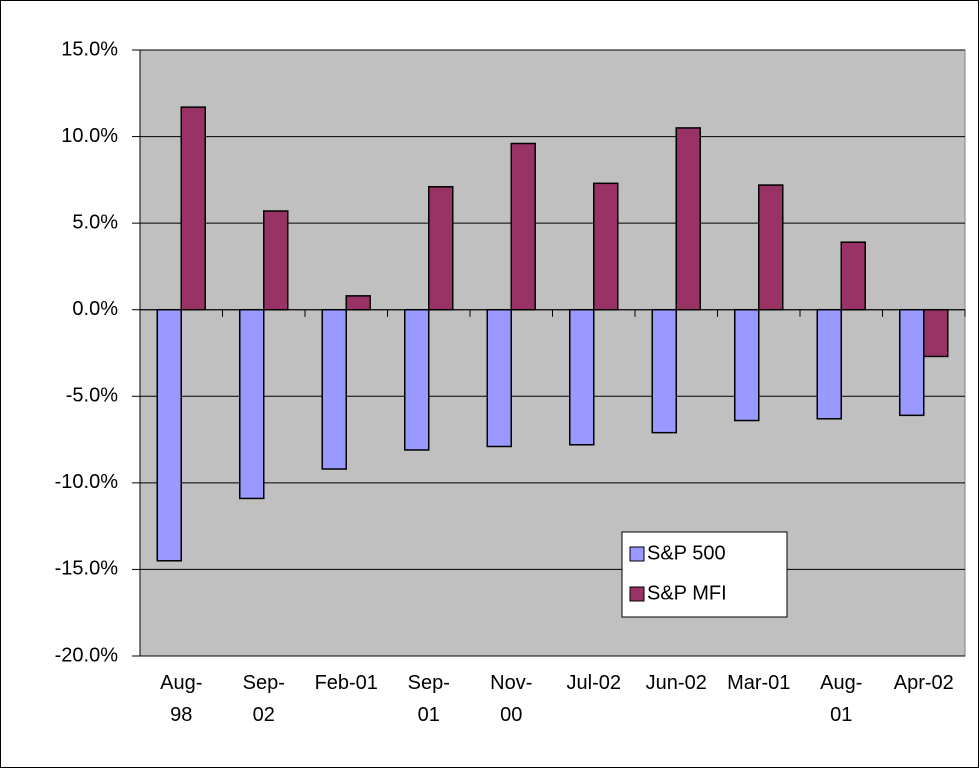 This screenshot has height=769, width=980. What do you see at coordinates (95, 309) in the screenshot?
I see `y-tick-label: 0.0%` at bounding box center [95, 309].